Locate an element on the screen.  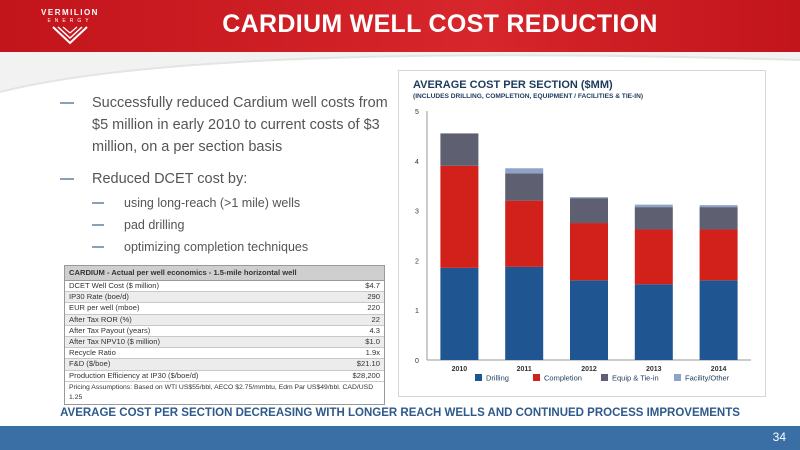
sub-bullet-text: optimizing completion techniques is located at coordinates (216, 247).